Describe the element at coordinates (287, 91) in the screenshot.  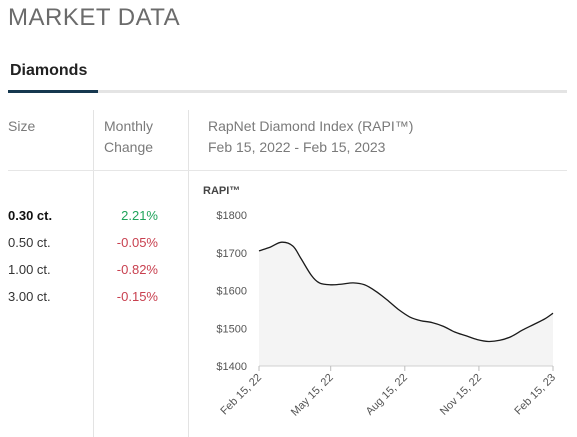
I see `tab-bar-divider` at that location.